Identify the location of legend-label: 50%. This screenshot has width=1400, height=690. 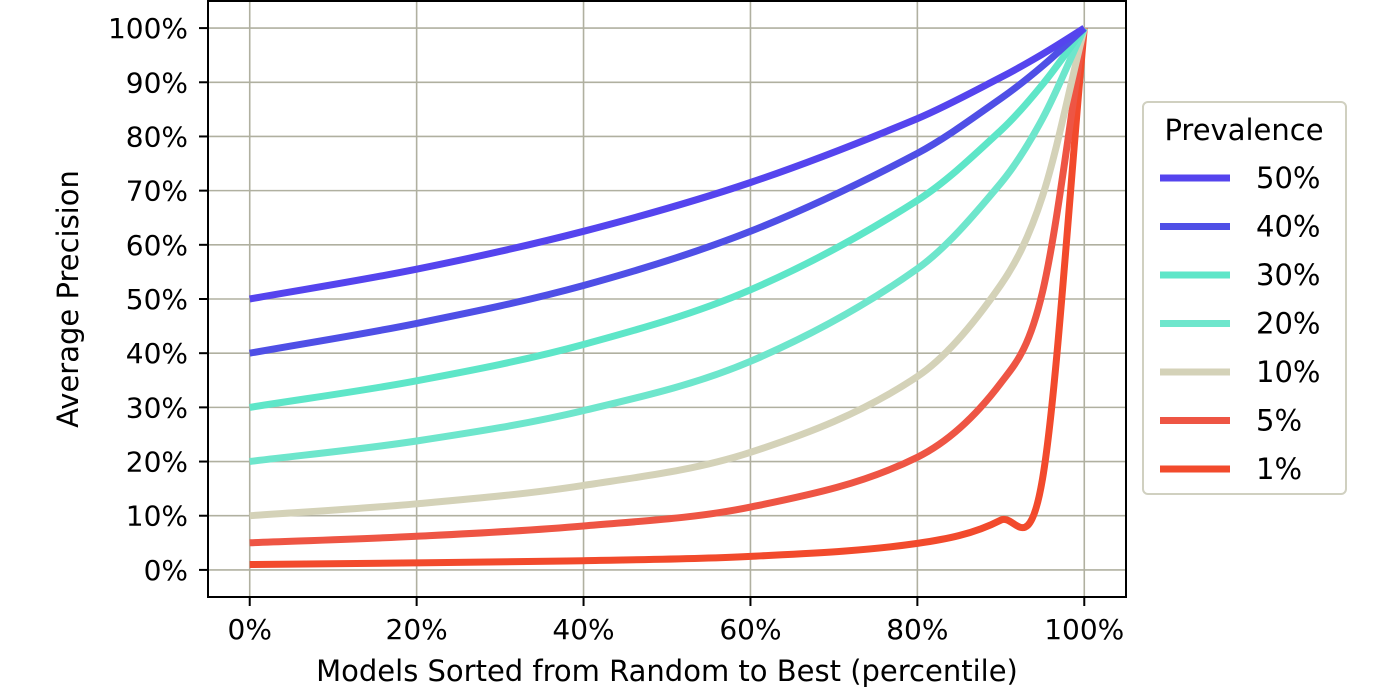
(1288, 178).